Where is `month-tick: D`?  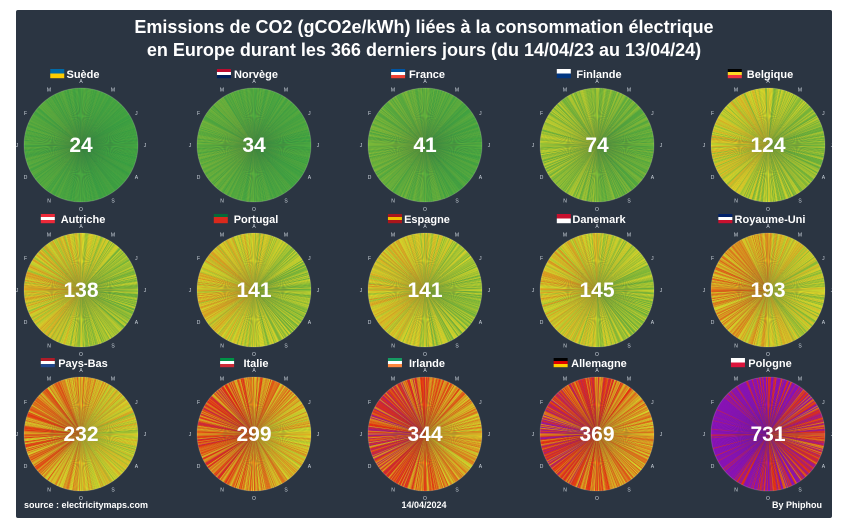
month-tick: D is located at coordinates (199, 467).